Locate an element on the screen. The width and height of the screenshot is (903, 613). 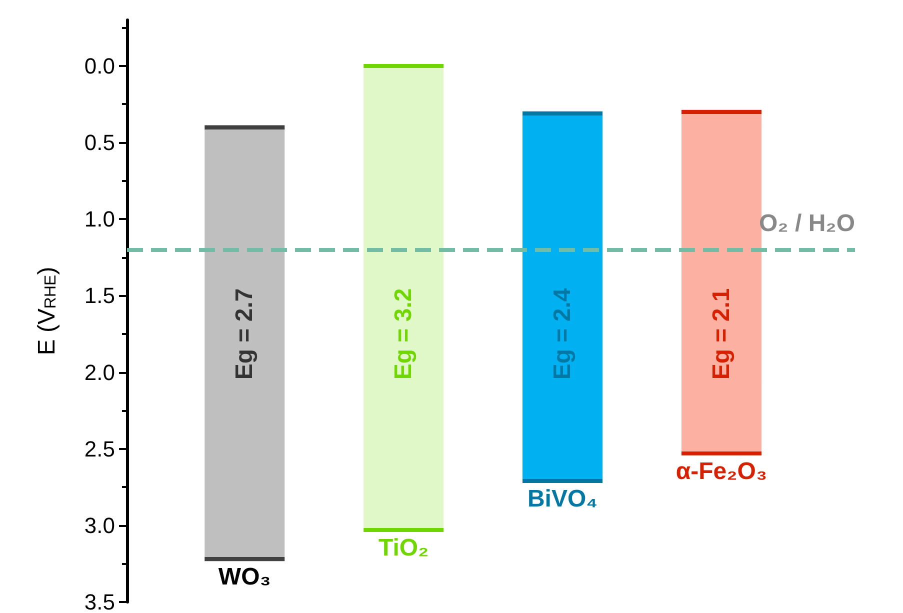
y-axis-title: E (VRHE) is located at coordinates (47, 311).